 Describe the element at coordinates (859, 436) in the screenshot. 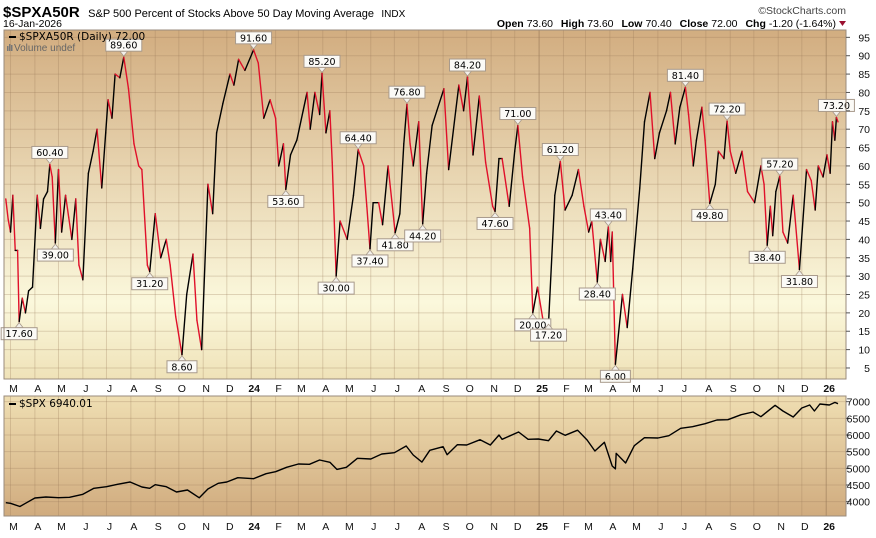

I see `y-tick-label: 6000` at that location.